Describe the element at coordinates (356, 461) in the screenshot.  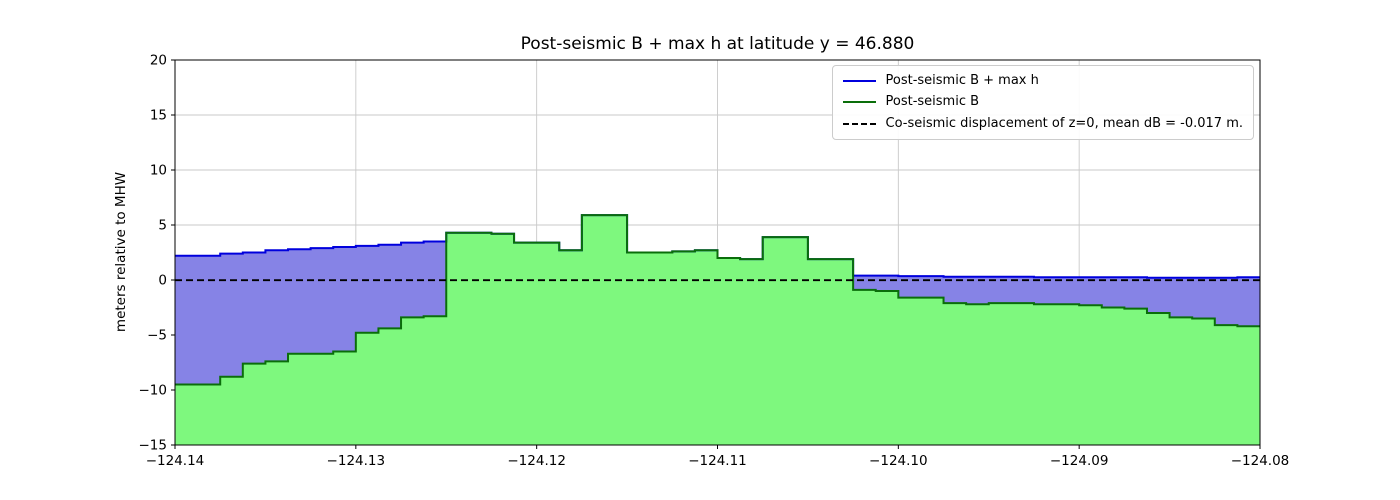
I see `x-tick-label: −124.13` at that location.